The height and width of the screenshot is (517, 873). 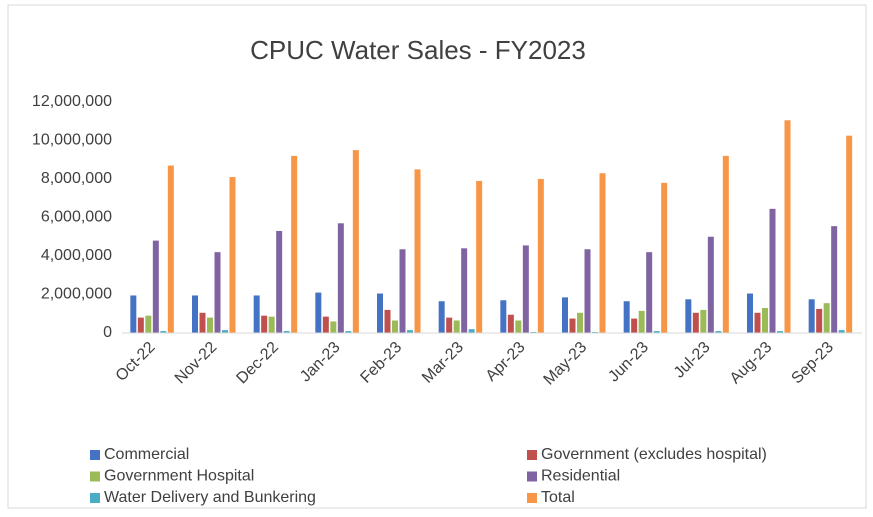 I want to click on chart-title: CPUC Water Sales - FY2023, so click(x=418, y=50).